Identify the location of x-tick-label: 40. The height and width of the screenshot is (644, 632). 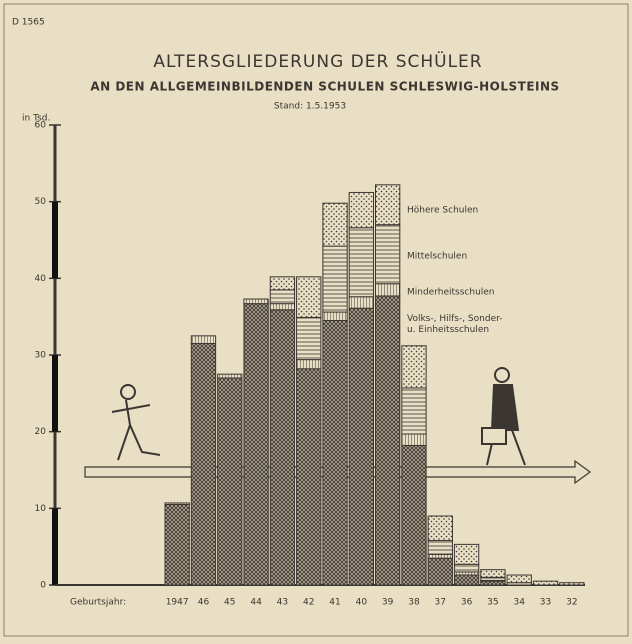
(362, 603).